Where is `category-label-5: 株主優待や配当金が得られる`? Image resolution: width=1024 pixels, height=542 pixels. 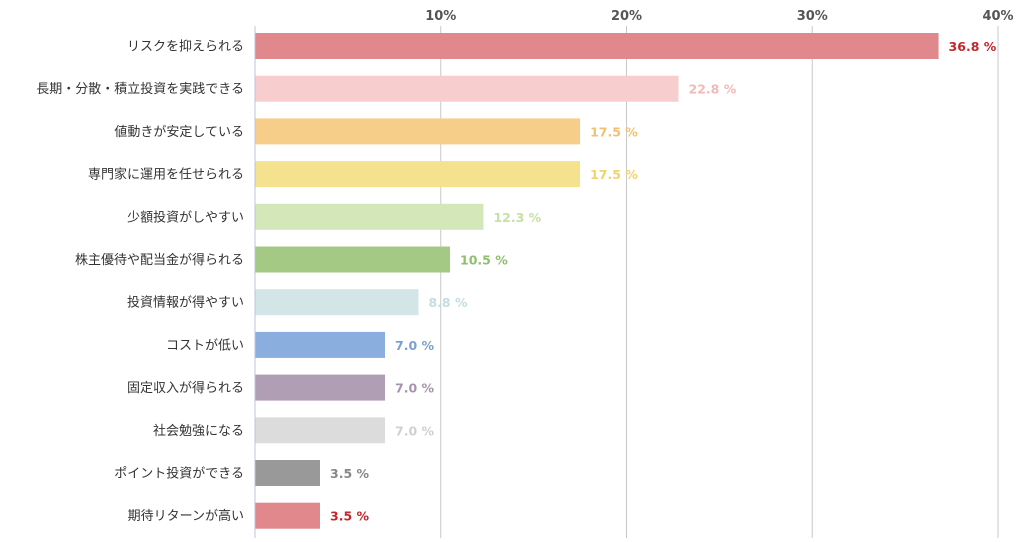 category-label-5: 株主優待や配当金が得られる is located at coordinates (159, 260).